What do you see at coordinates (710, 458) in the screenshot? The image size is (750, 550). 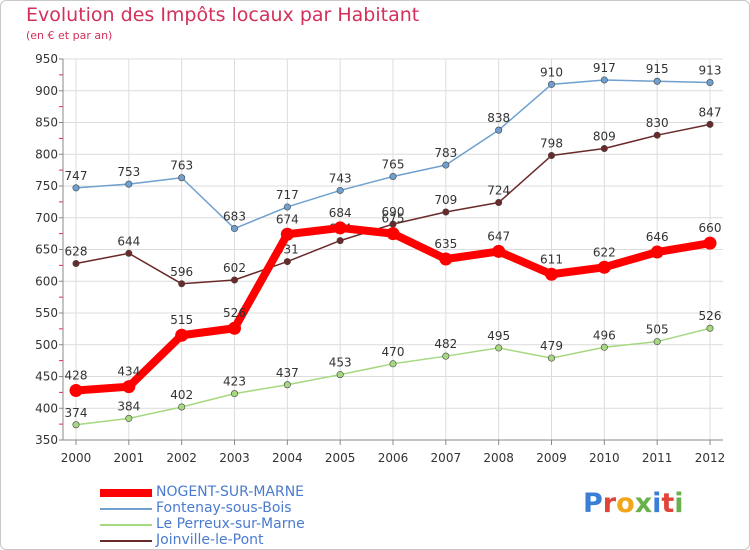 I see `x-tick-label: 2012` at bounding box center [710, 458].